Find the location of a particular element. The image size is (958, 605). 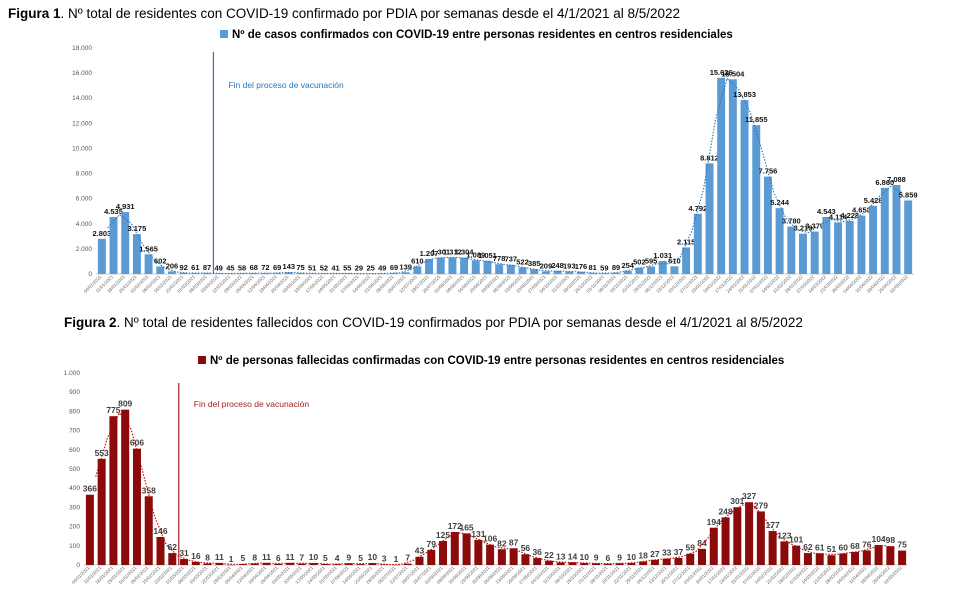

data-label: 6.860 is located at coordinates (884, 182).